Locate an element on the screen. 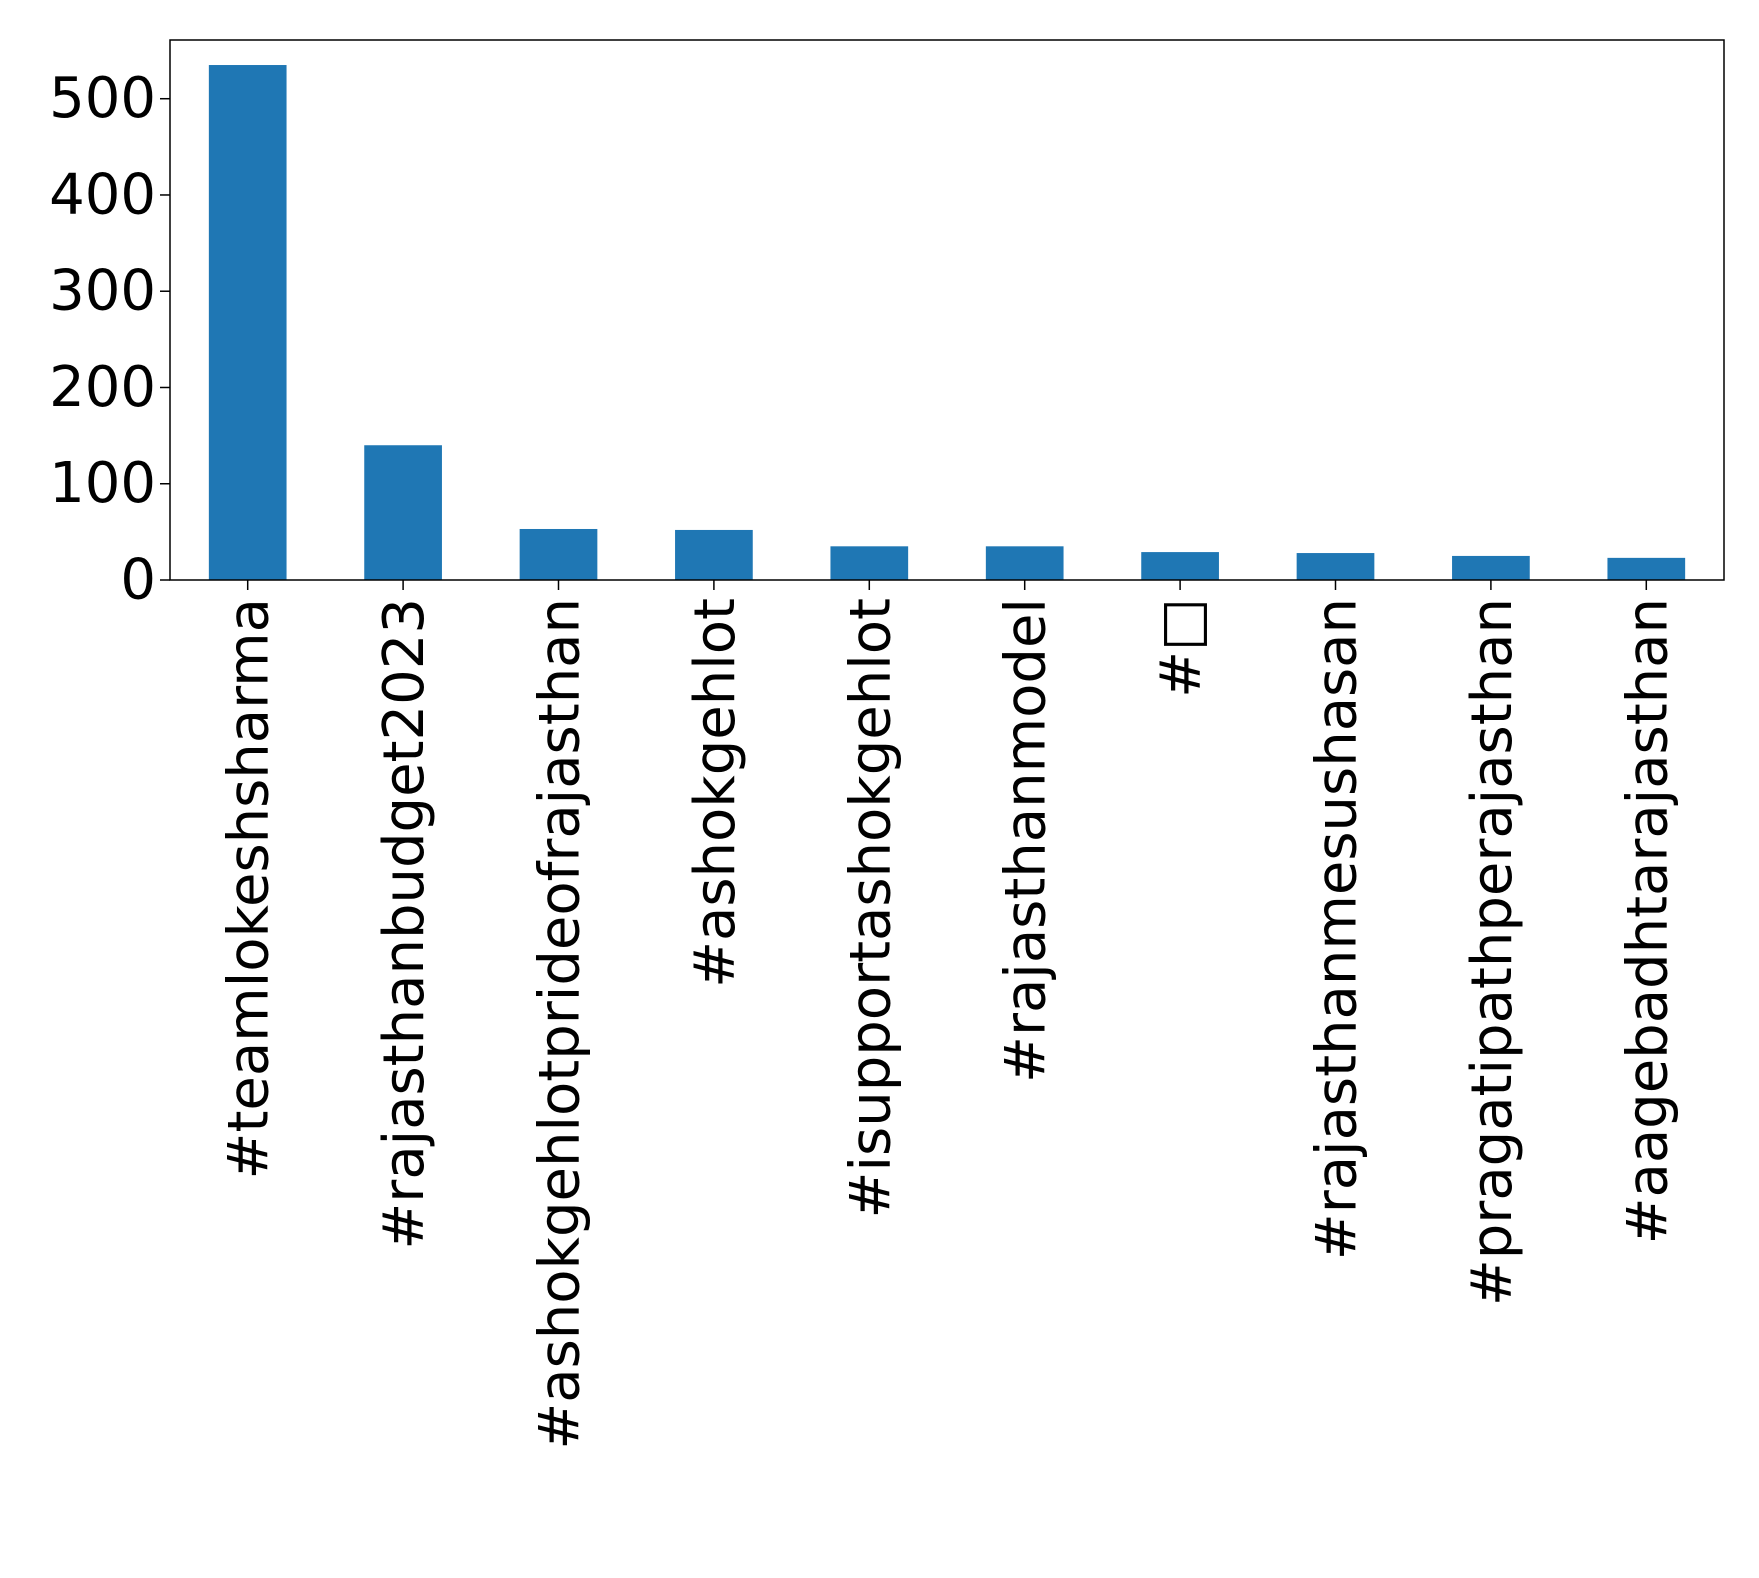 This screenshot has width=1759, height=1578. x-tick-label: #aagebadhtarajasthan is located at coordinates (1647, 921).